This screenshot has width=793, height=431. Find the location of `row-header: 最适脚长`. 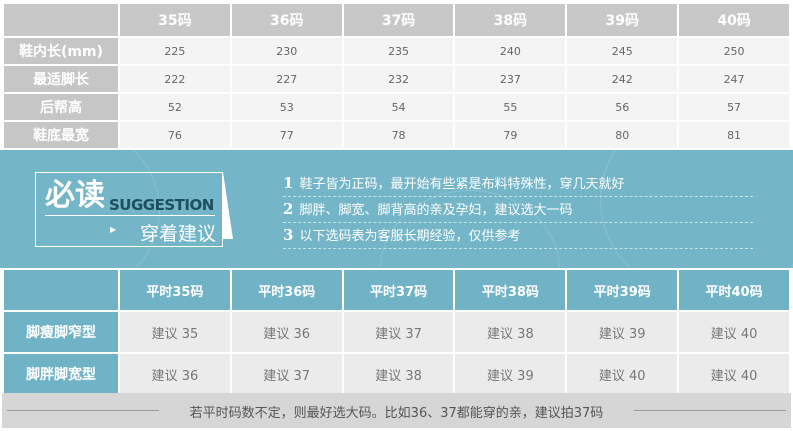

row-header: 最适脚长 is located at coordinates (61, 79).